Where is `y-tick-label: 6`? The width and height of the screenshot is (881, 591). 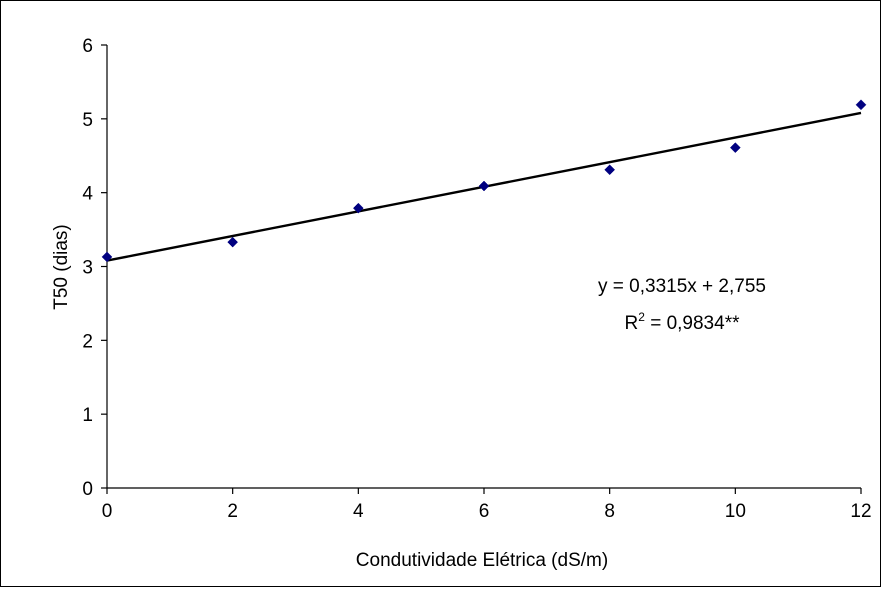
y-tick-label: 6 is located at coordinates (87, 46).